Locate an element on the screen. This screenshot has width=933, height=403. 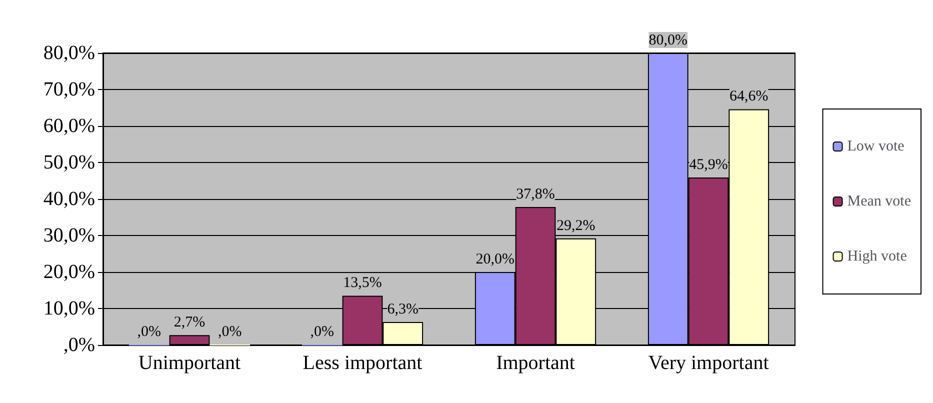
data-label: 2,7% is located at coordinates (190, 322).